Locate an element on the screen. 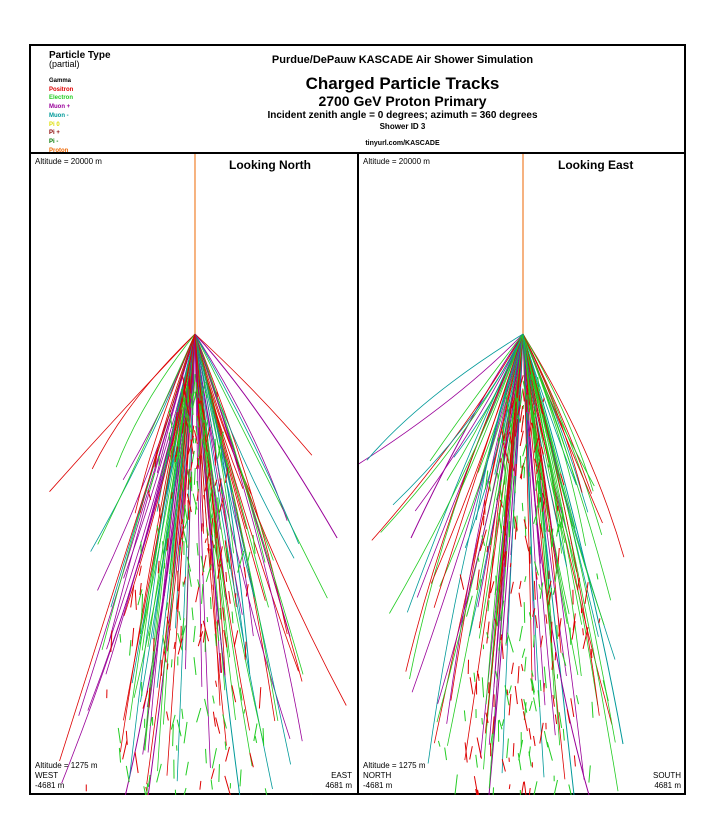 This screenshot has height=837, width=722. altitude-bottom-label: Altitude = 1275 m is located at coordinates (66, 765).